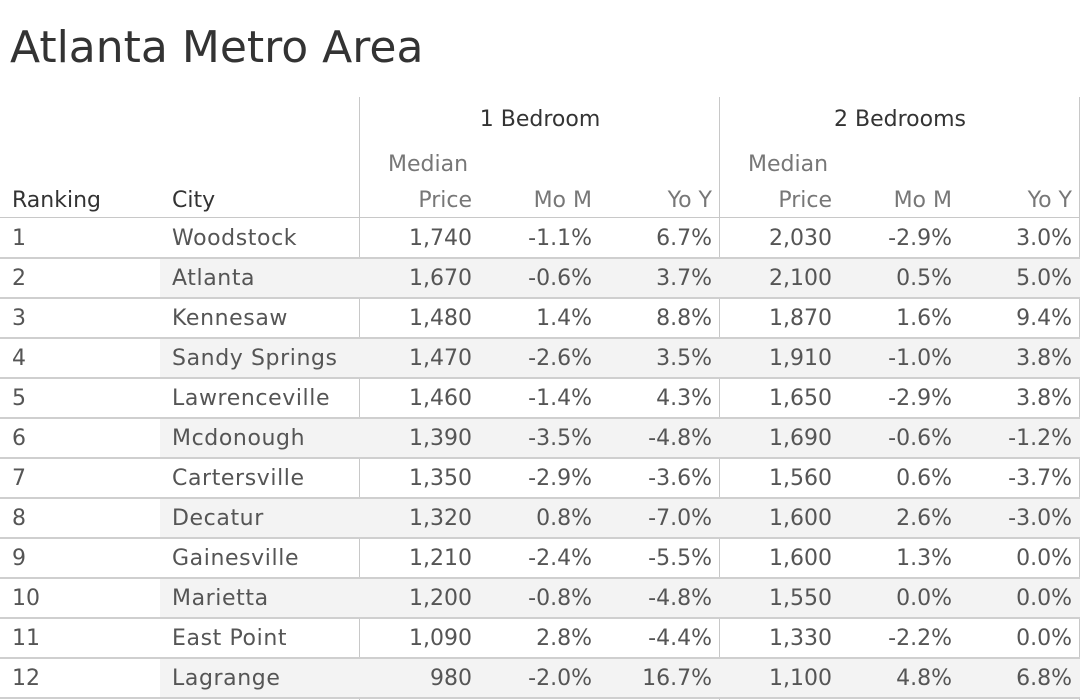  Describe the element at coordinates (19, 238) in the screenshot. I see `cell-rank: 1` at that location.